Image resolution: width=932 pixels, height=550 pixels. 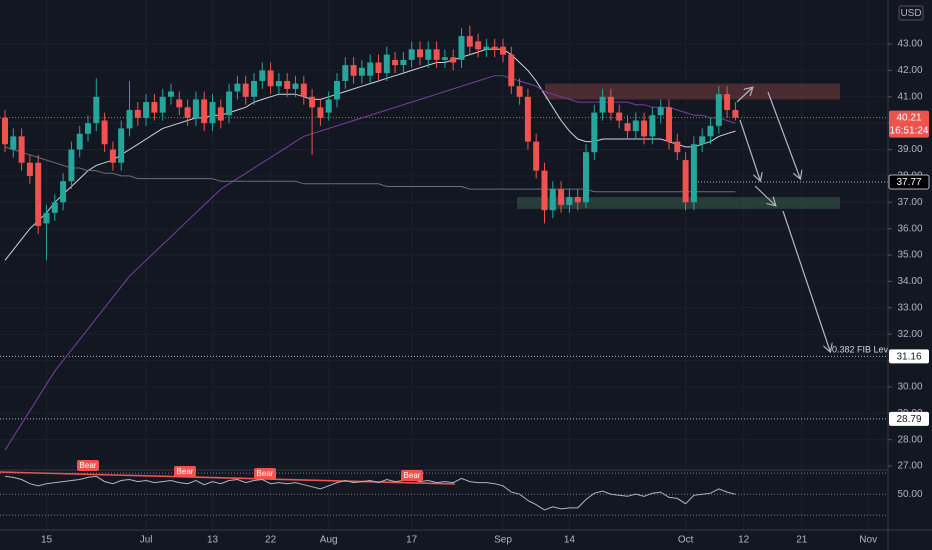 What do you see at coordinates (370, 169) in the screenshot?
I see `moving-average` at bounding box center [370, 169].